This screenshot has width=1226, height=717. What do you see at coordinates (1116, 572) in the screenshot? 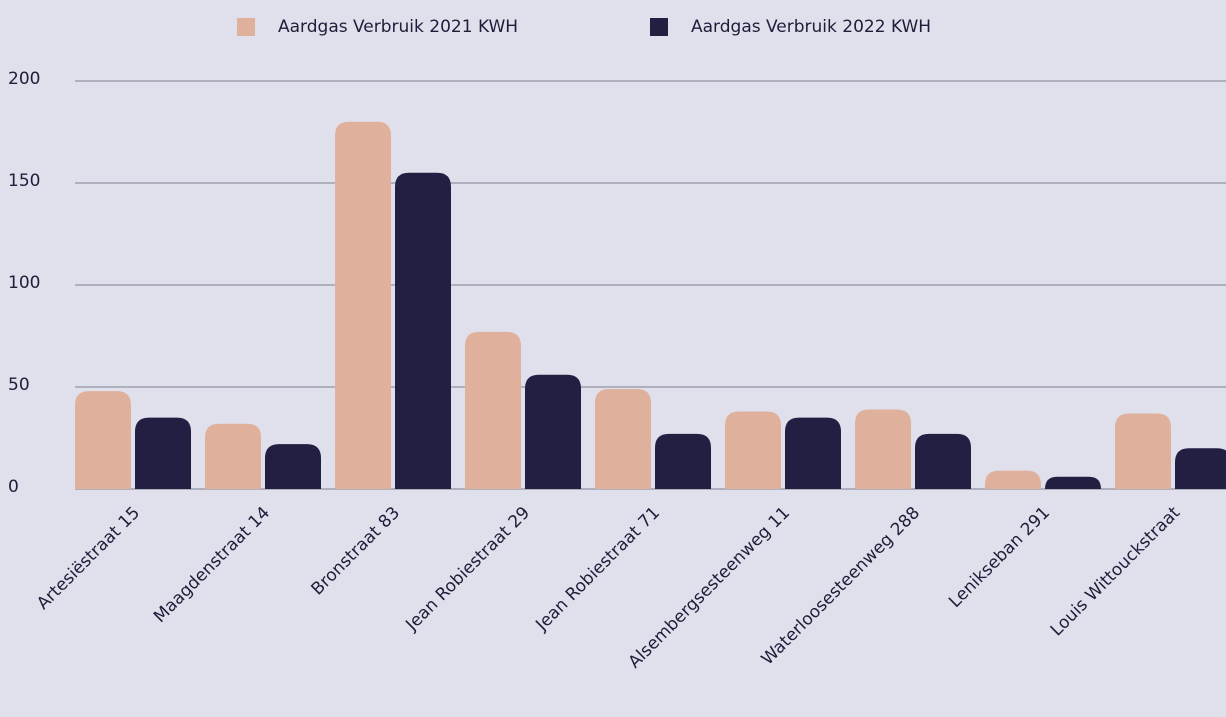
I see `x-tick-label: Louis Wittouckstraat` at bounding box center [1116, 572].